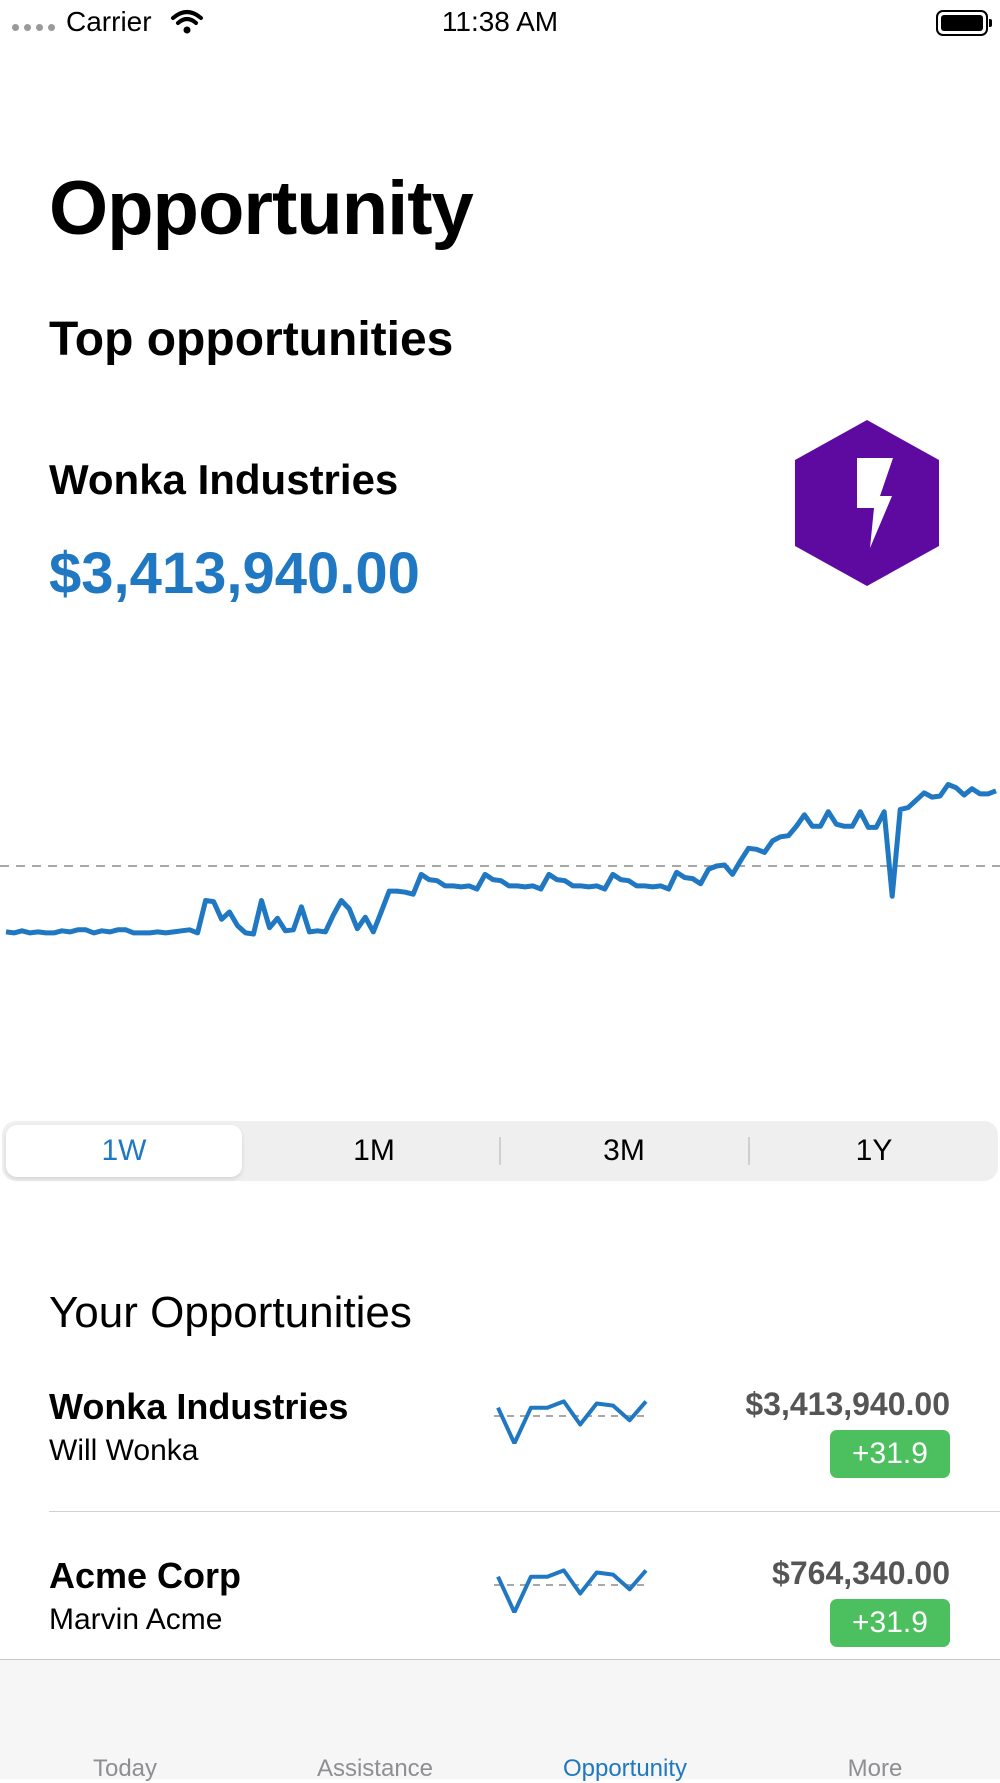 The image size is (1000, 1783). Describe the element at coordinates (500, 1720) in the screenshot. I see `tab-bar: Today Assistance Opportunity More` at that location.